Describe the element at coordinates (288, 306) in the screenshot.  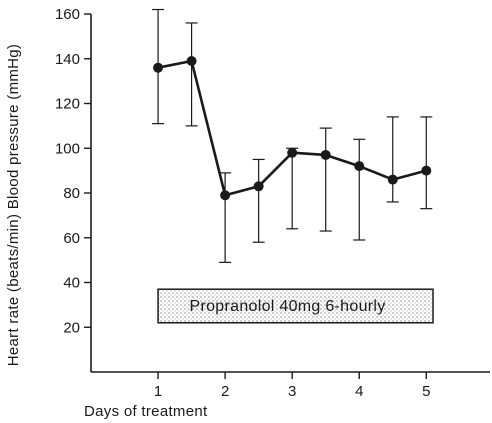
I see `treatment-band-label: Propranolol 40mg 6-hourly` at that location.